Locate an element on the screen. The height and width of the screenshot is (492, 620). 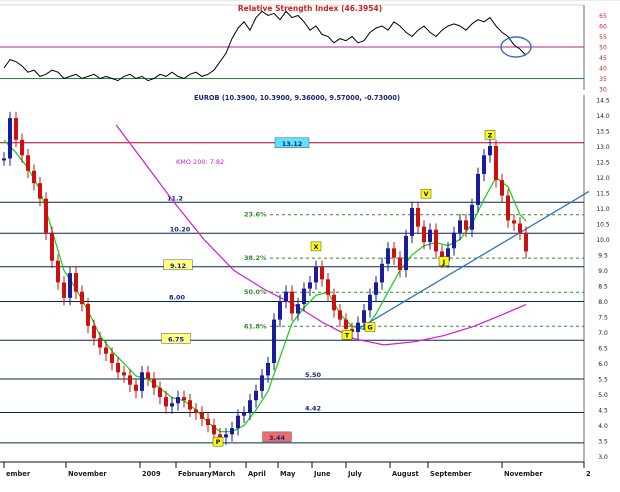
level-label: 6.75 is located at coordinates (176, 338).